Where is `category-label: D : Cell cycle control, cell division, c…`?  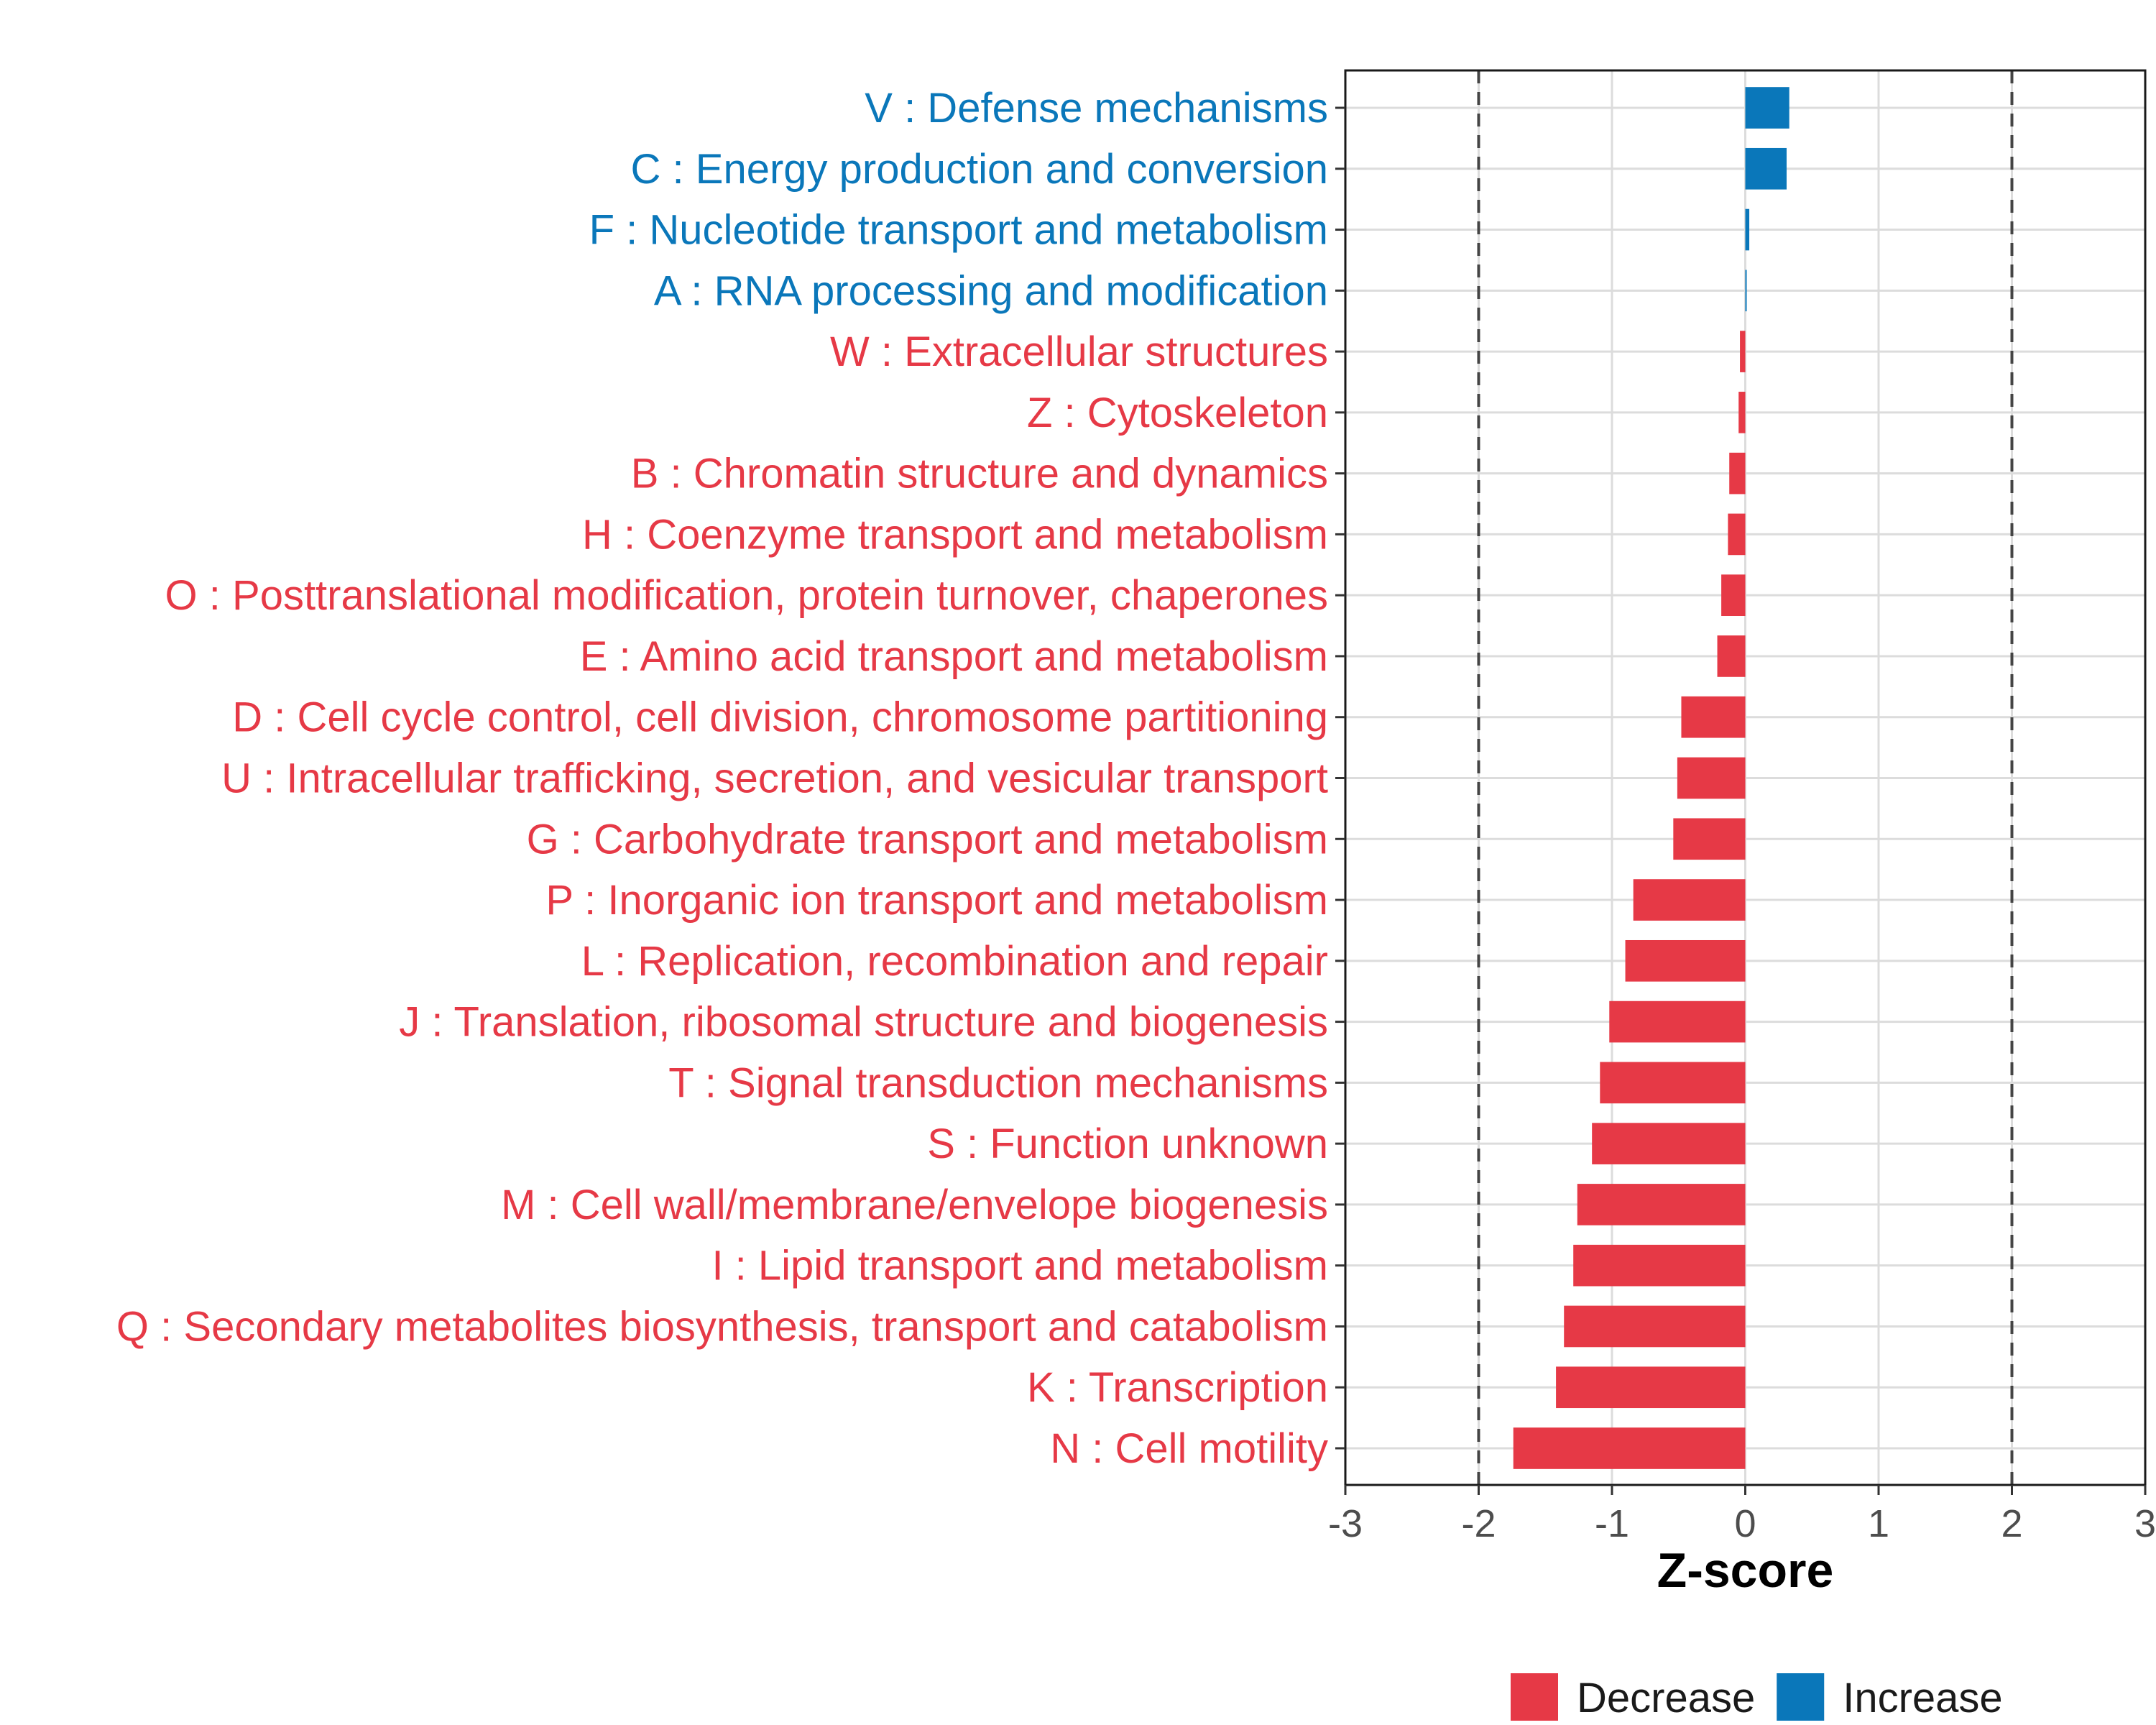
category-label: D : Cell cycle control, cell division, c… is located at coordinates (780, 717).